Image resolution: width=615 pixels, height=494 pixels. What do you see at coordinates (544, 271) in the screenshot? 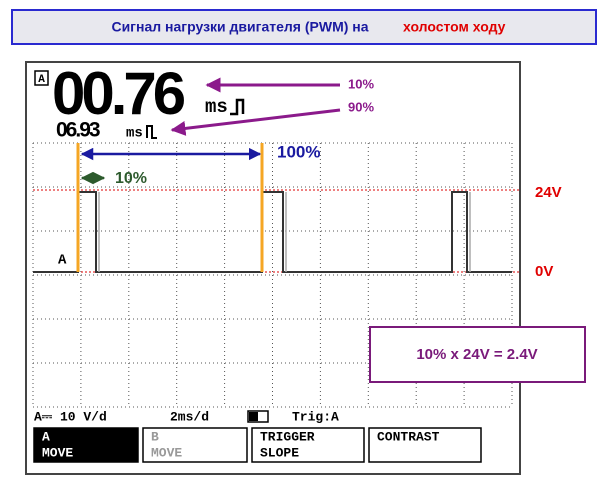
I see `level-low: 0V` at bounding box center [544, 271].